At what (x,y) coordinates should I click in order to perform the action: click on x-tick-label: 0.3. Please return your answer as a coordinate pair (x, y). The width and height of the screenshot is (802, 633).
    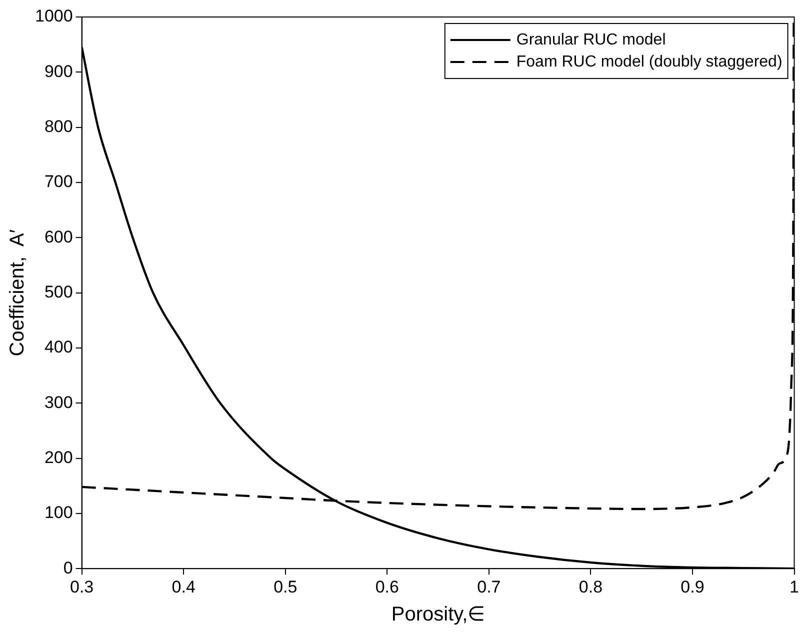
    Looking at the image, I should click on (82, 586).